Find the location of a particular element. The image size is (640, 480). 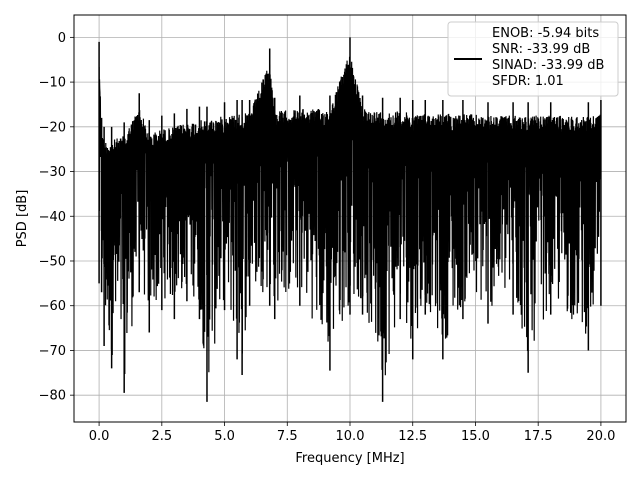

y-tick-label: −40 is located at coordinates (52, 217).